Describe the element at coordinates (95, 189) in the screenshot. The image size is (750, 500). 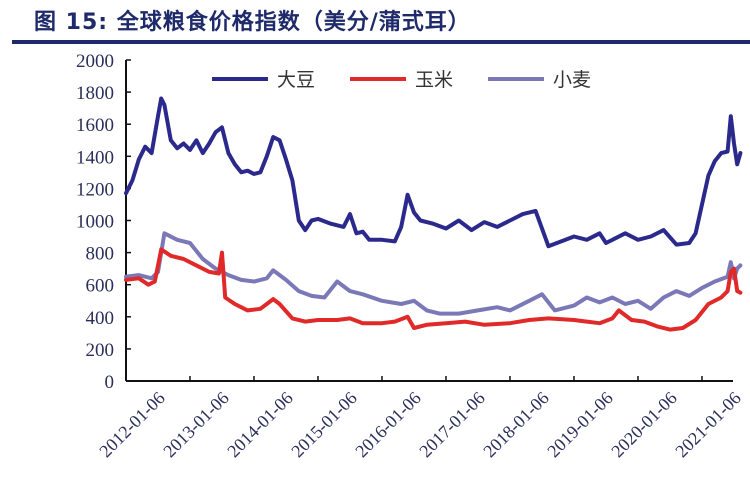
I see `y-tick-label: 1200` at that location.